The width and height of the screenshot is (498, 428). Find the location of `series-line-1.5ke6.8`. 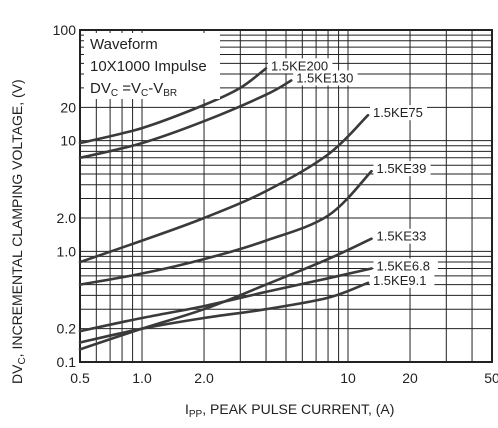

series-line-1.5ke6.8 is located at coordinates (225, 300).